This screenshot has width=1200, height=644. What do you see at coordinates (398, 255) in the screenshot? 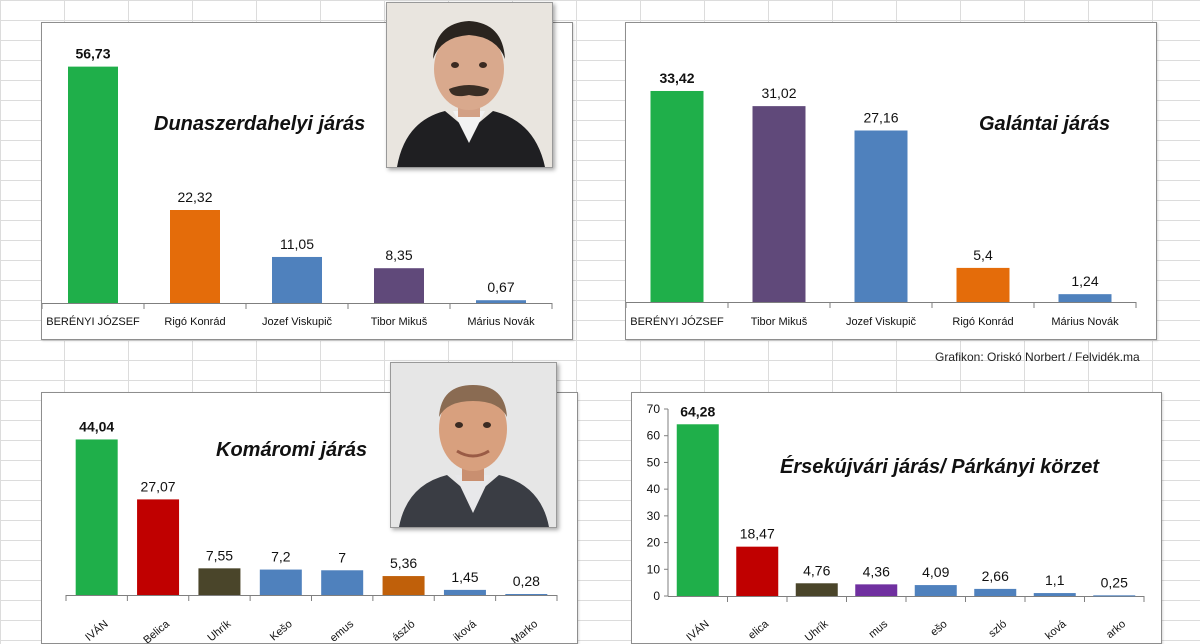
I see `data-label: 8,35` at bounding box center [398, 255].